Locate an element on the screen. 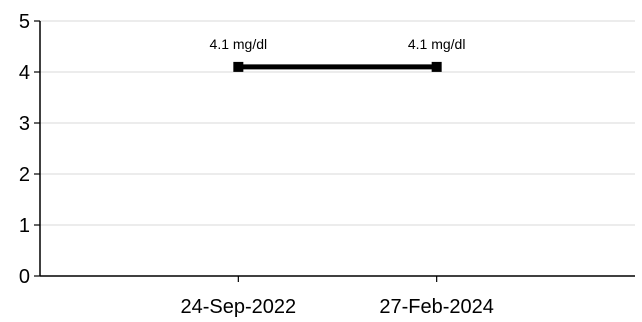 This screenshot has height=322, width=642. series is located at coordinates (337, 66).